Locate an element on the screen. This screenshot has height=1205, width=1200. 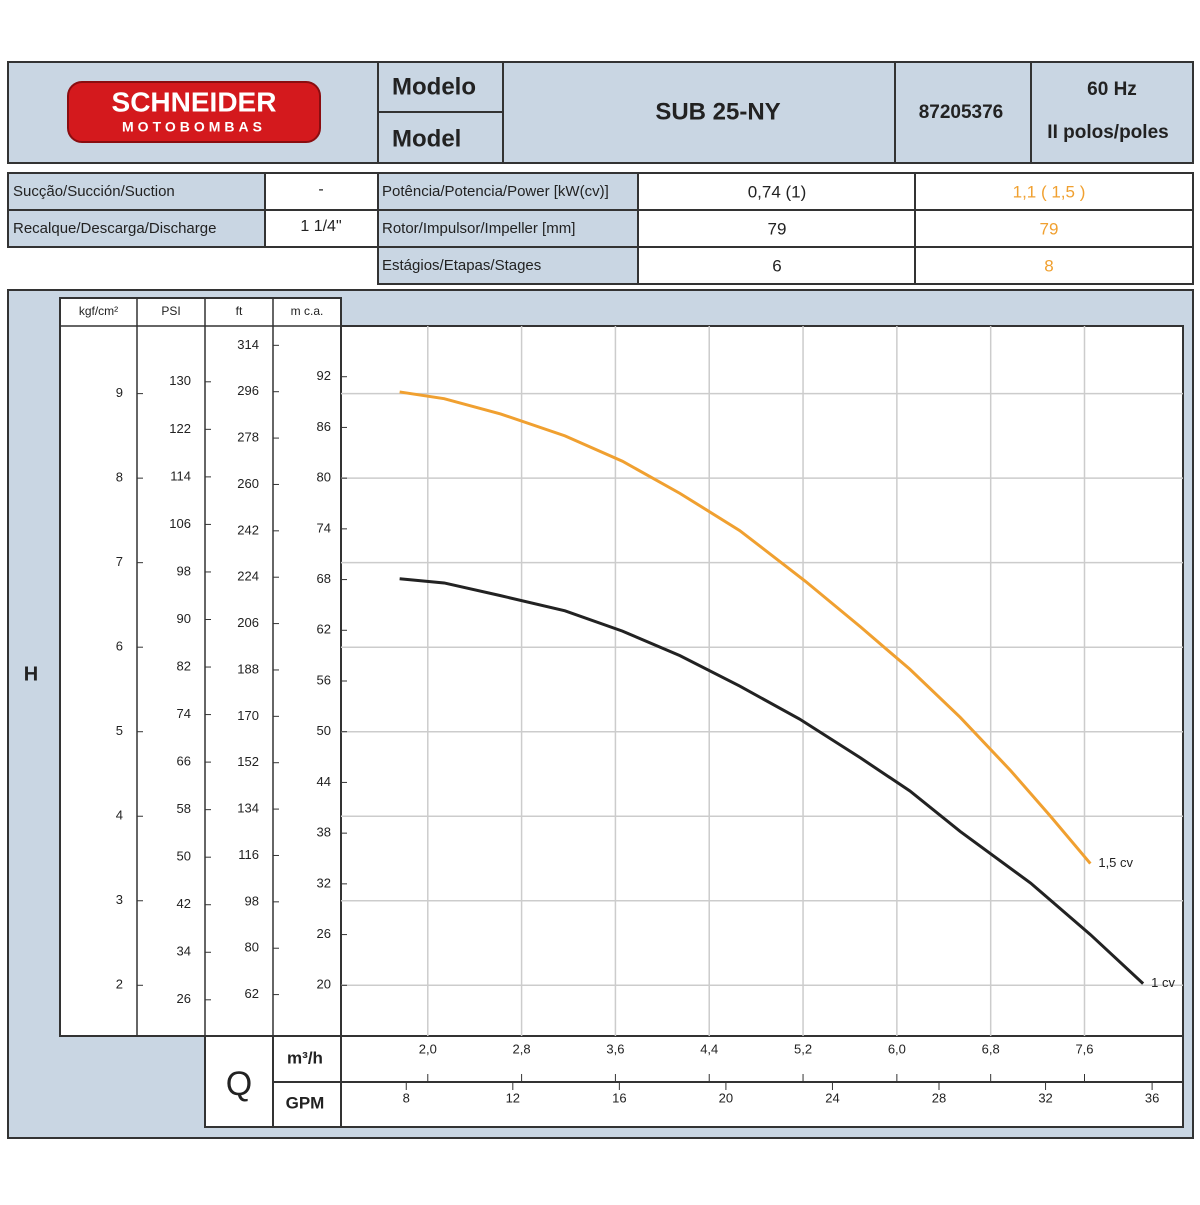
axis-label: ft is located at coordinates (239, 311).